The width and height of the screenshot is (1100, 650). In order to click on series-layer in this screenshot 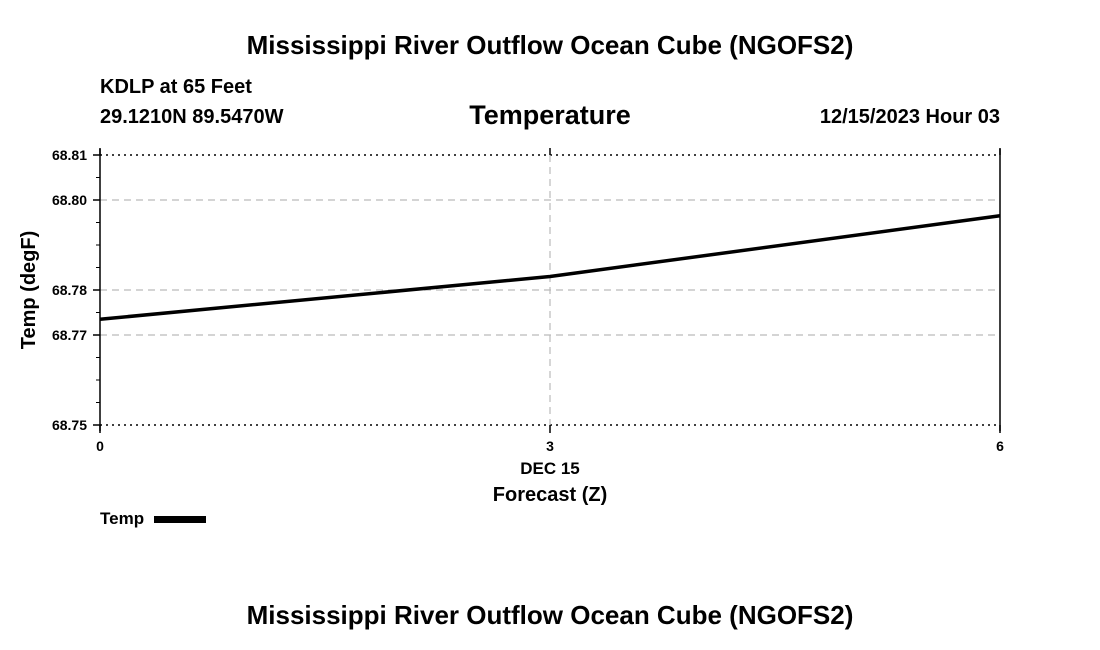, I will do `click(550, 267)`.